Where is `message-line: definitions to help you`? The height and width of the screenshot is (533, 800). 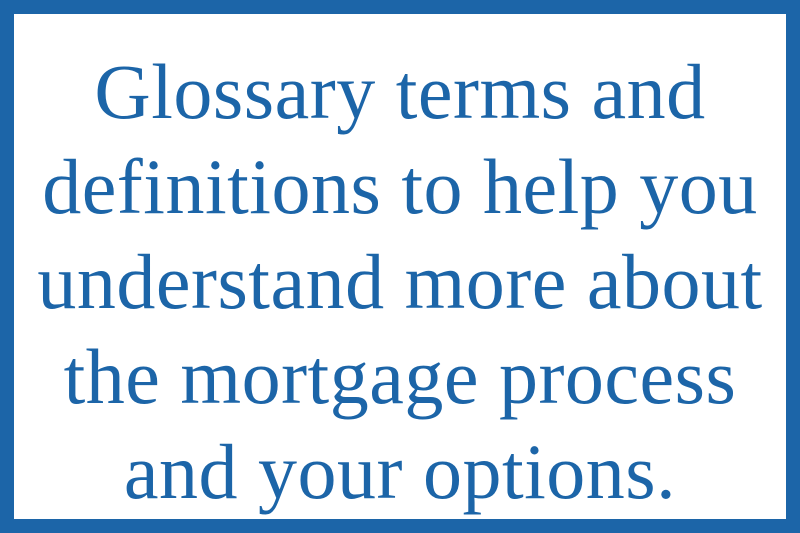 message-line: definitions to help you is located at coordinates (400, 186).